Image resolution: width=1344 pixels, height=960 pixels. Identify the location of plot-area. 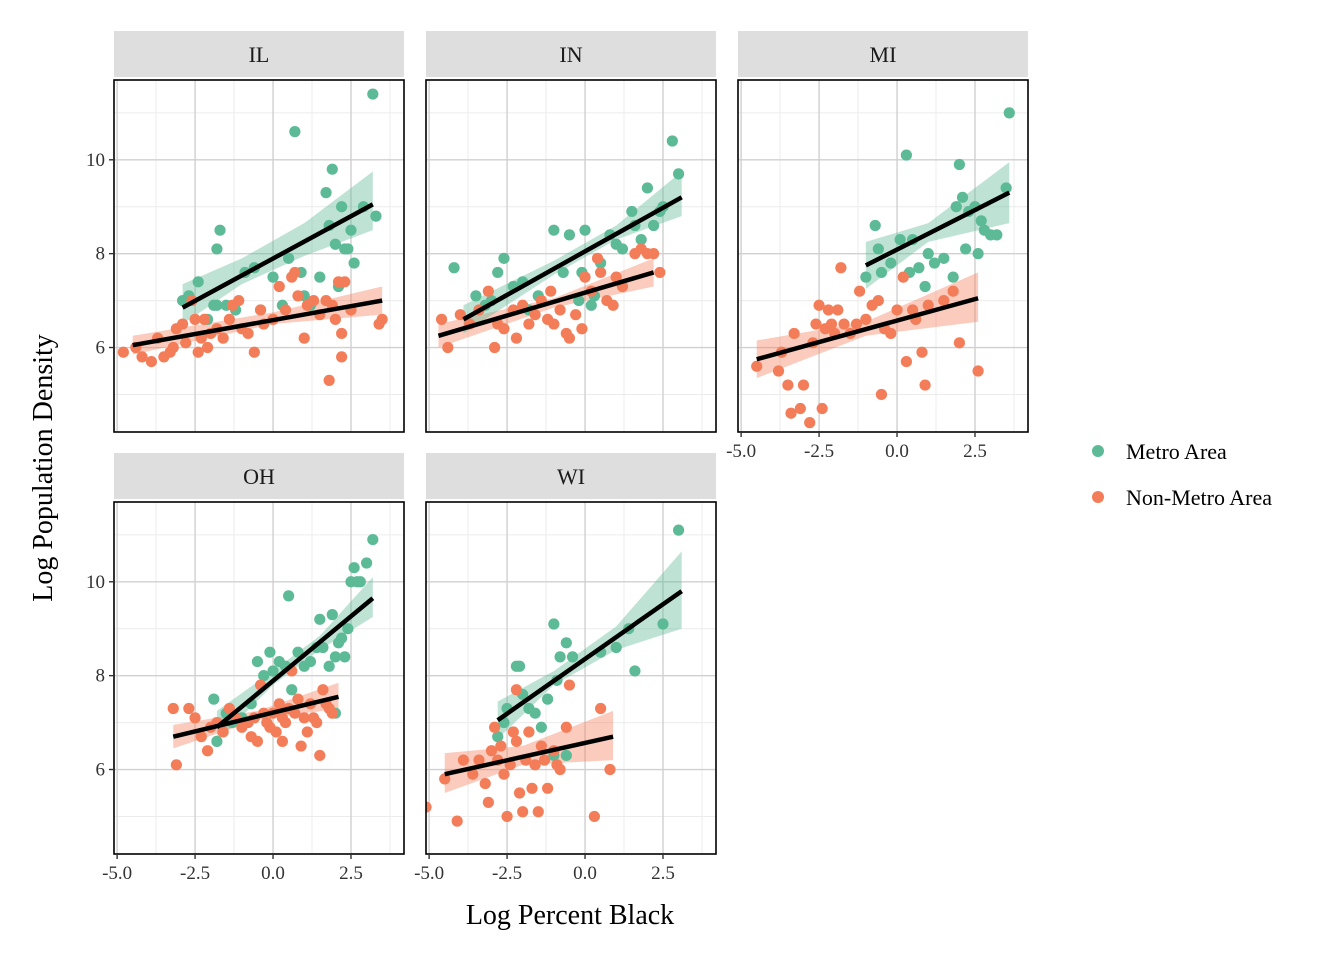
(273, 652).